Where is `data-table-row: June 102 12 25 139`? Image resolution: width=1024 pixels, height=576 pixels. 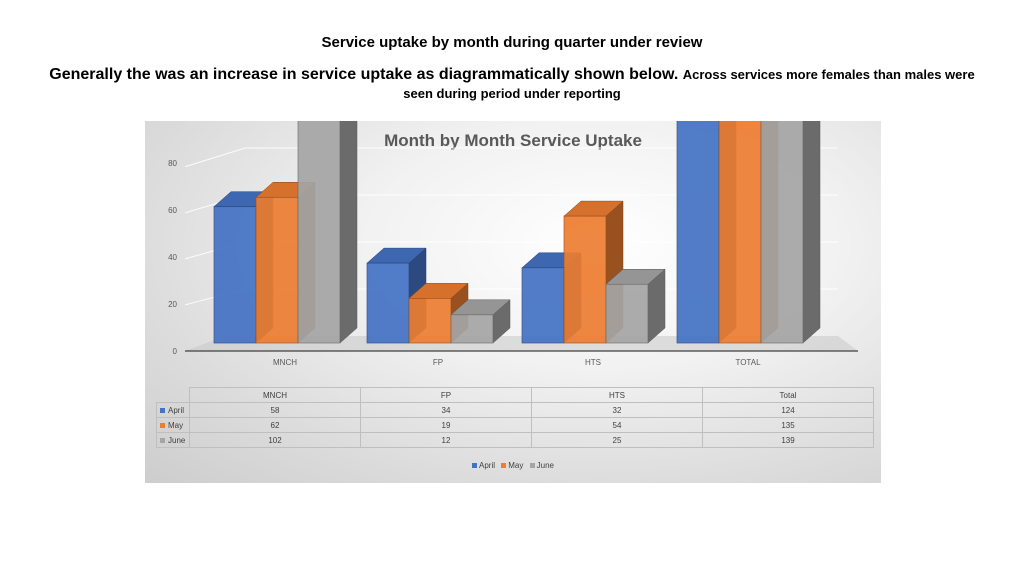
data-table-row: June 102 12 25 139 is located at coordinates (515, 440).